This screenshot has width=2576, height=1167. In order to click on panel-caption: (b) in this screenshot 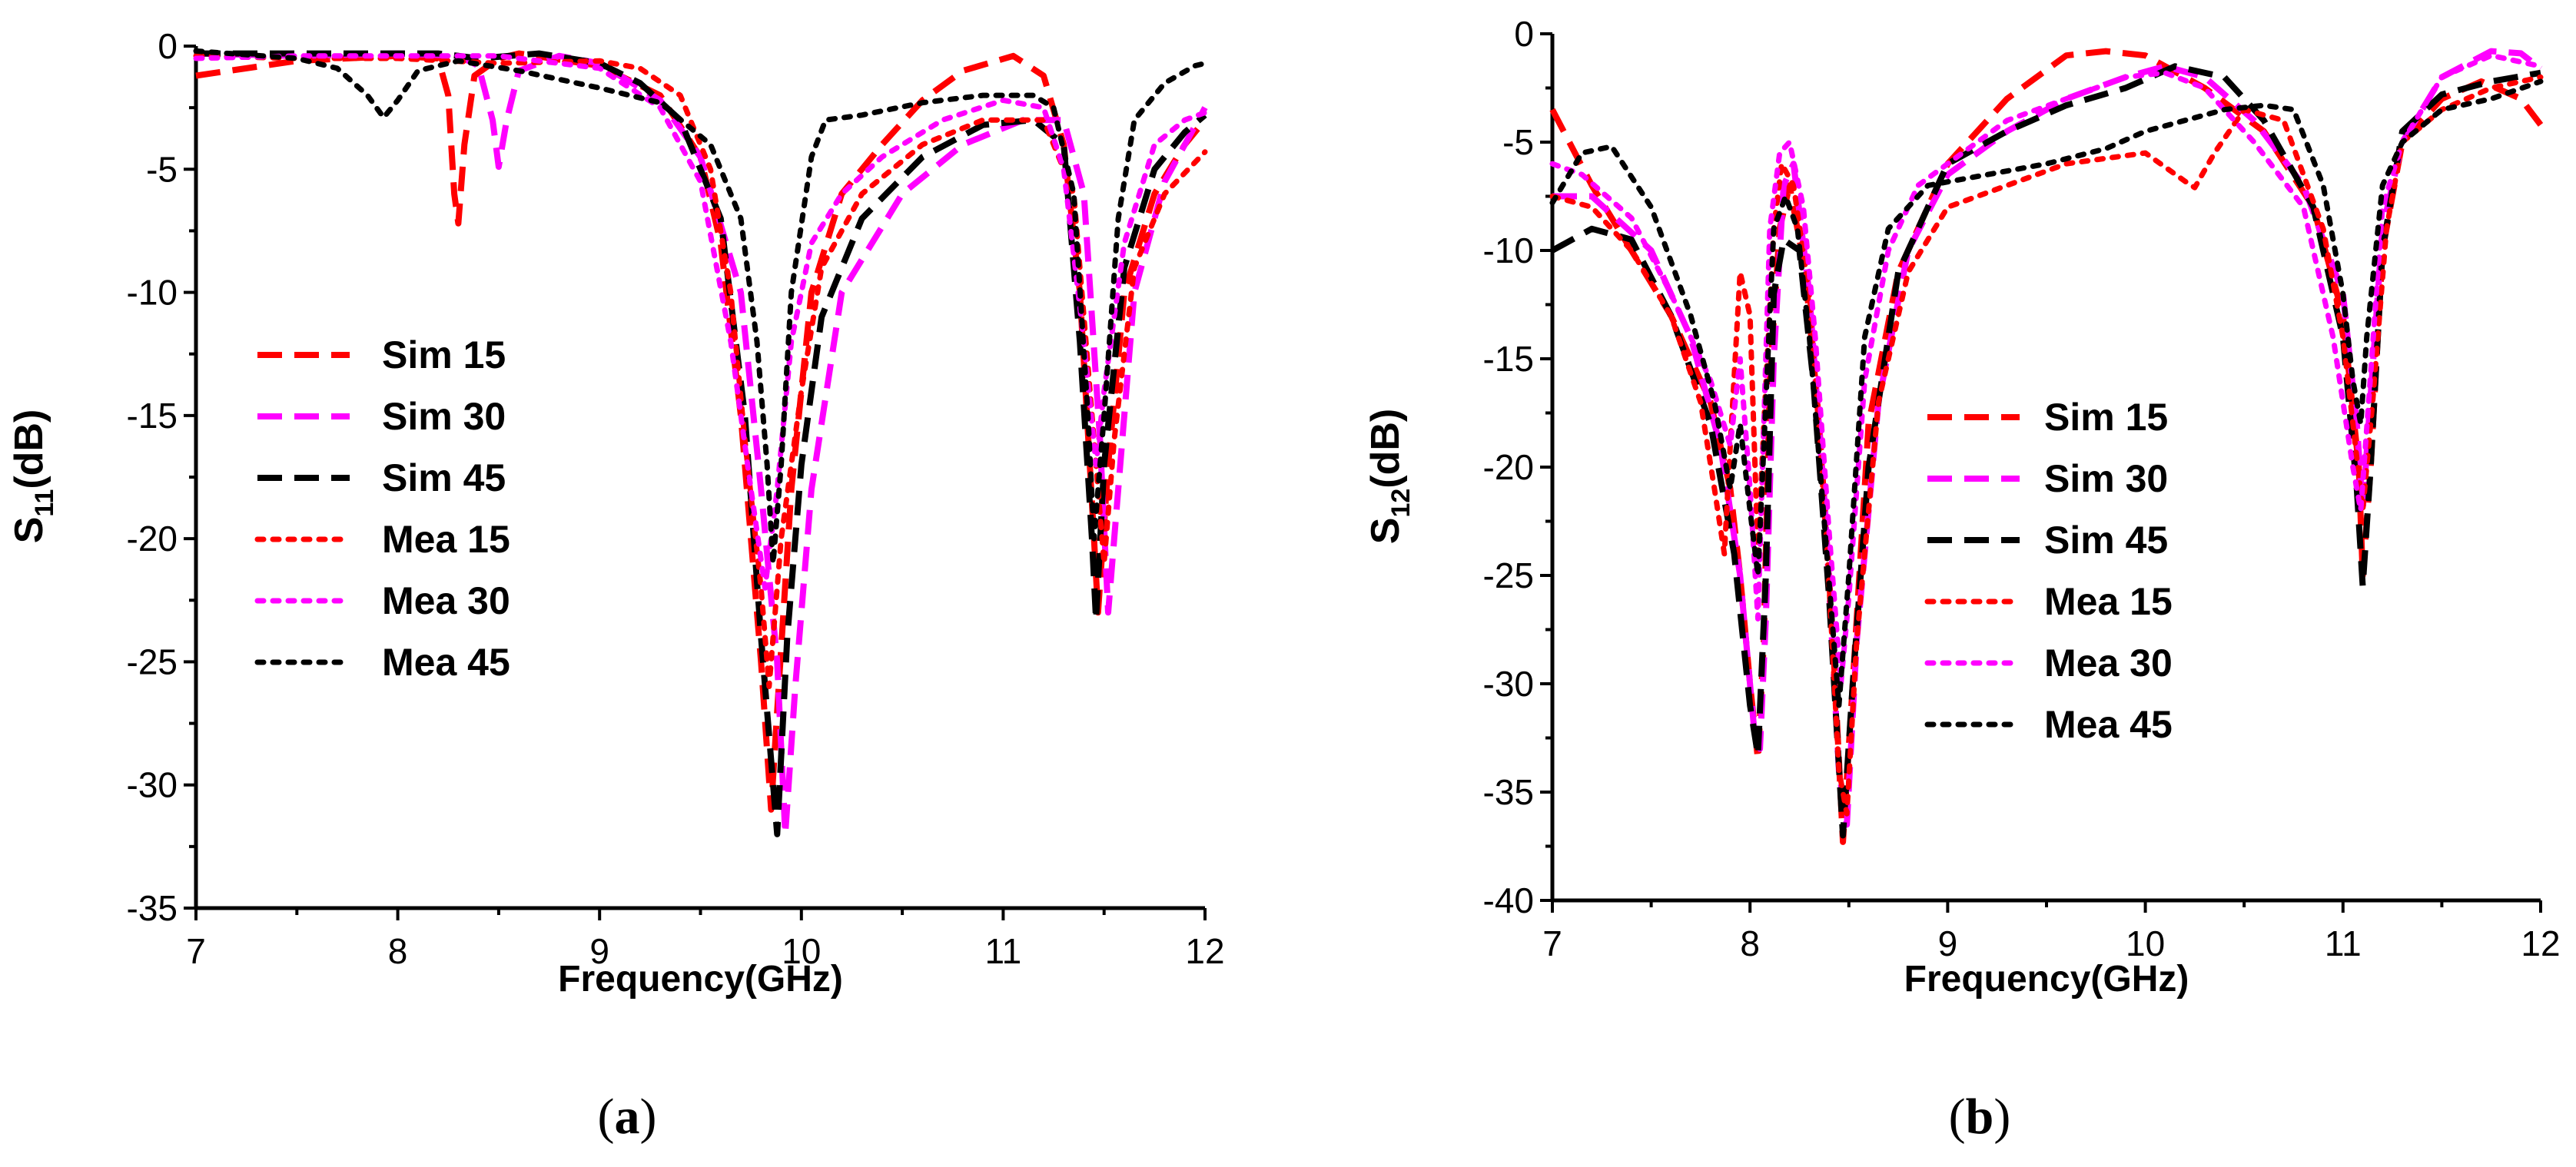, I will do `click(1980, 1117)`.